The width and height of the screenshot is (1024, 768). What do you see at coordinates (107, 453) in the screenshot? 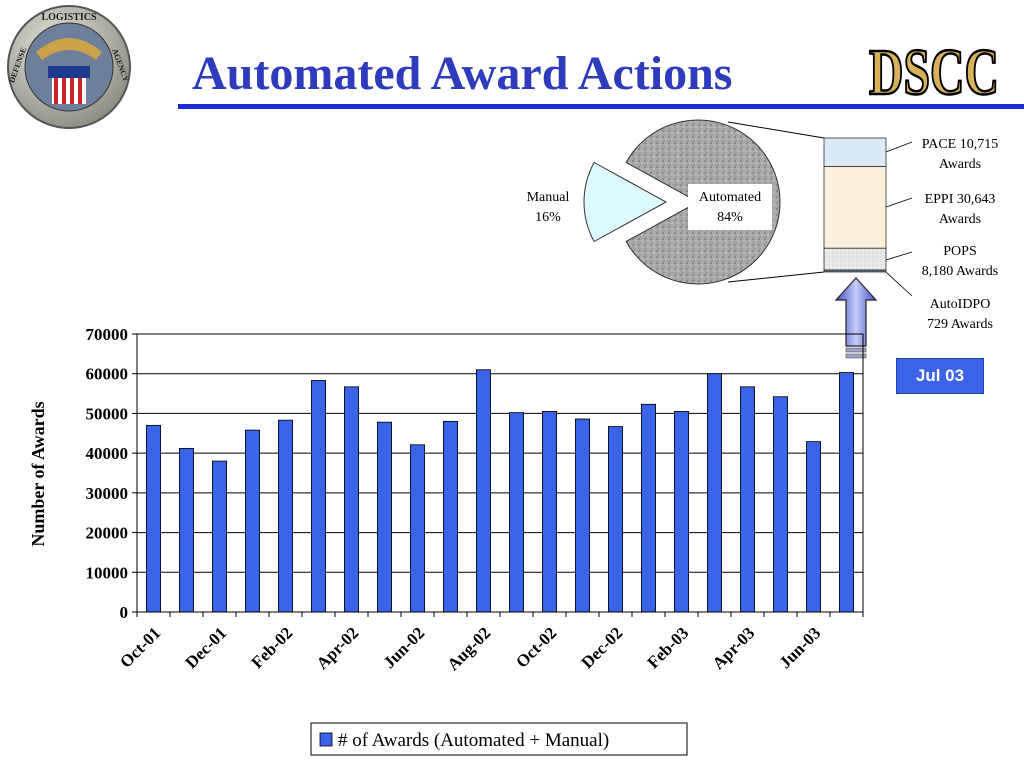
I see `y-tick-label: 40000` at bounding box center [107, 453].